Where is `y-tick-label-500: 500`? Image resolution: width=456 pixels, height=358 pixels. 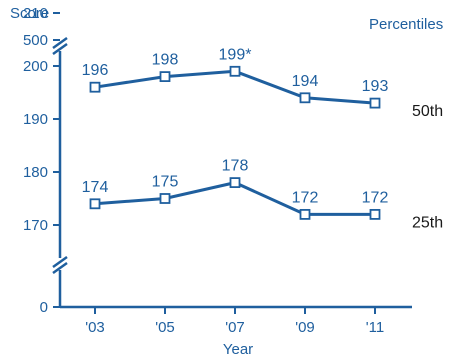
y-tick-label-500: 500 is located at coordinates (35, 40).